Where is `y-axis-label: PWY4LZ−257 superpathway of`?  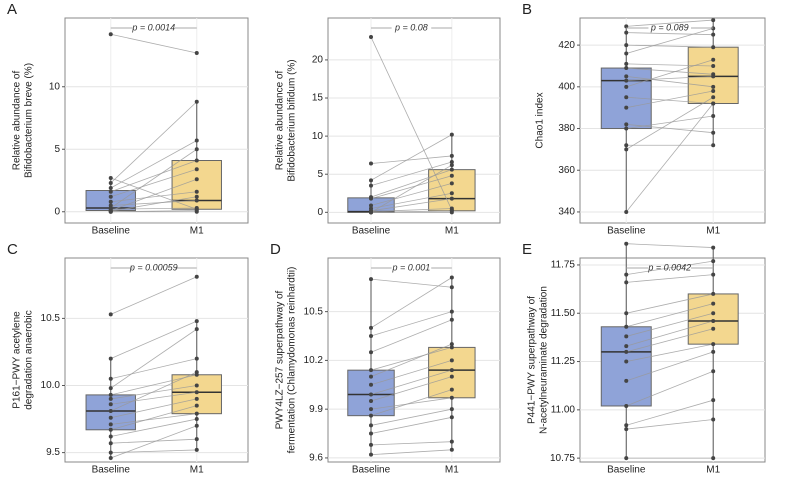 y-axis-label: PWY4LZ−257 superpathway of is located at coordinates (280, 359).